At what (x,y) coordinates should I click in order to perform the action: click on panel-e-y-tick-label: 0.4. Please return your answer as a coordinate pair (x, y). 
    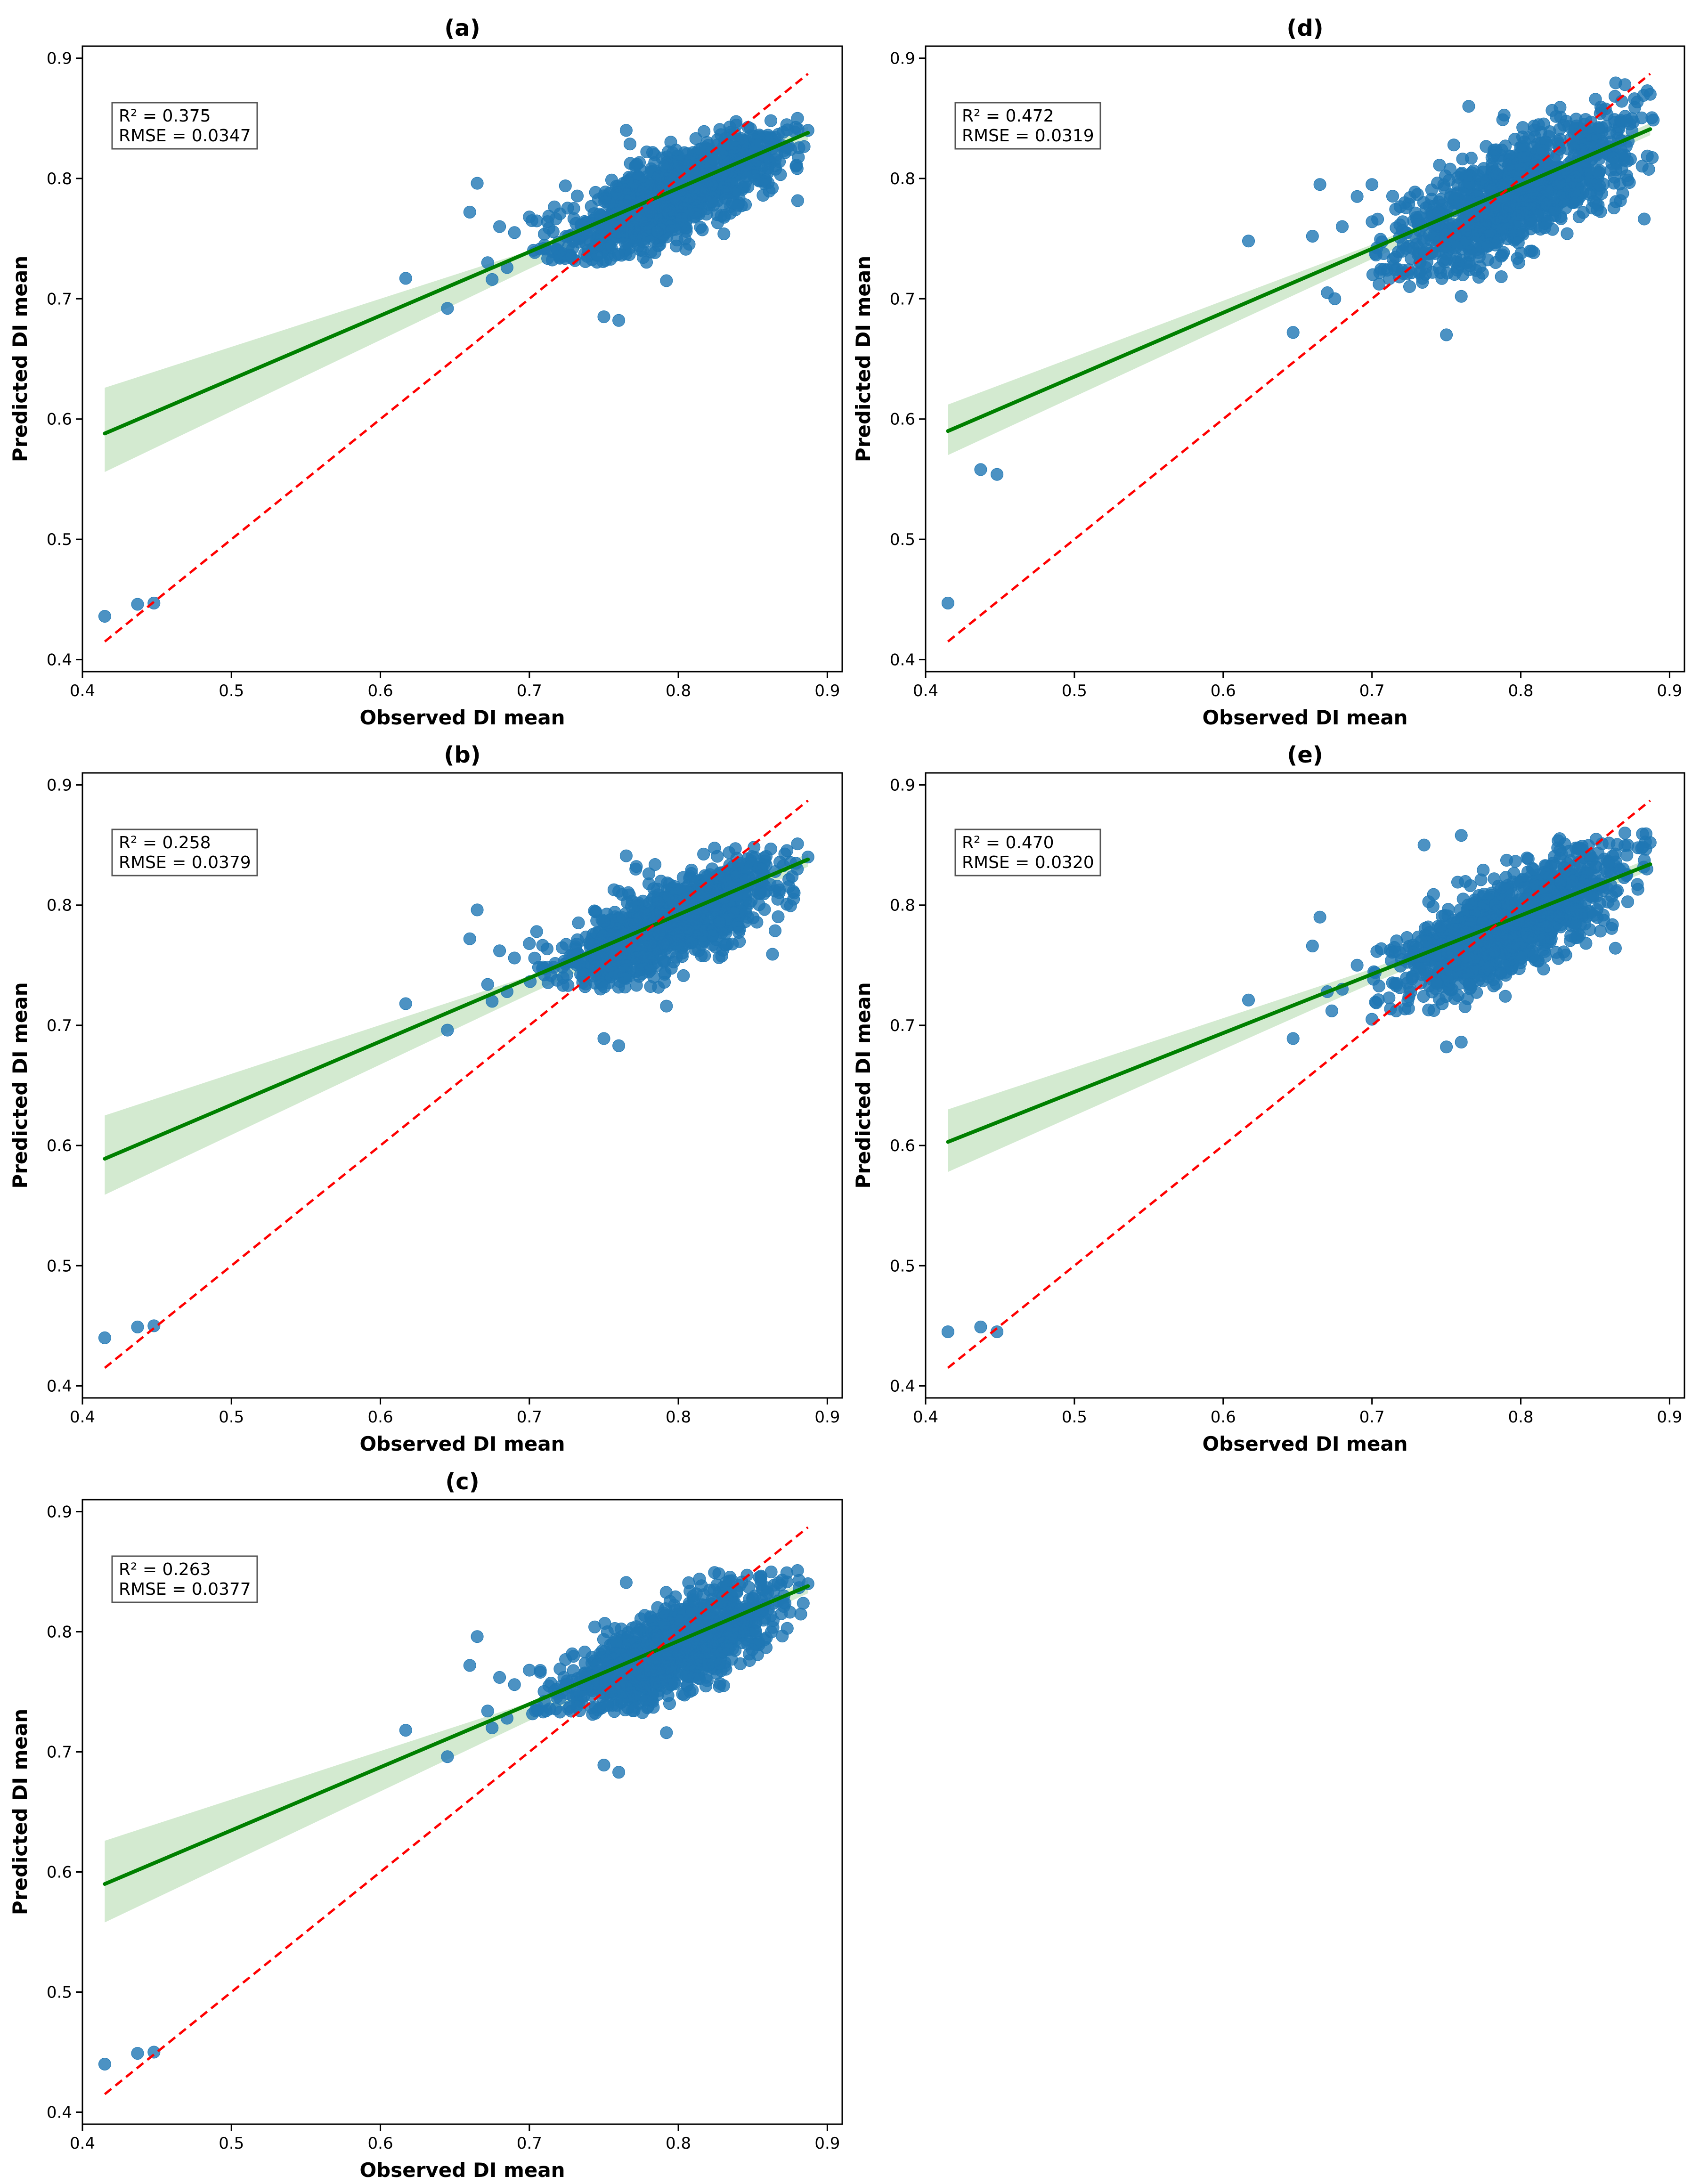
    Looking at the image, I should click on (903, 1386).